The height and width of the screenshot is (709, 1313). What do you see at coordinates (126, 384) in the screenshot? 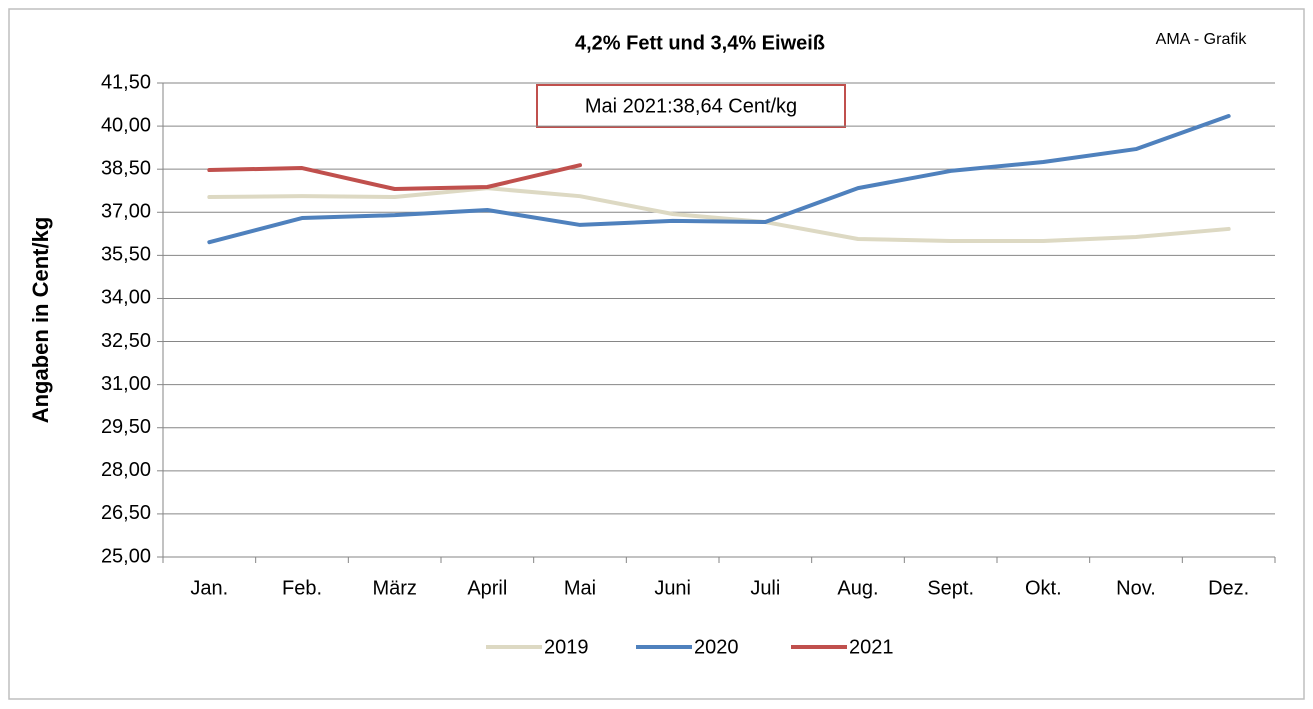
I see `y-tick-label: 31,00` at bounding box center [126, 384].